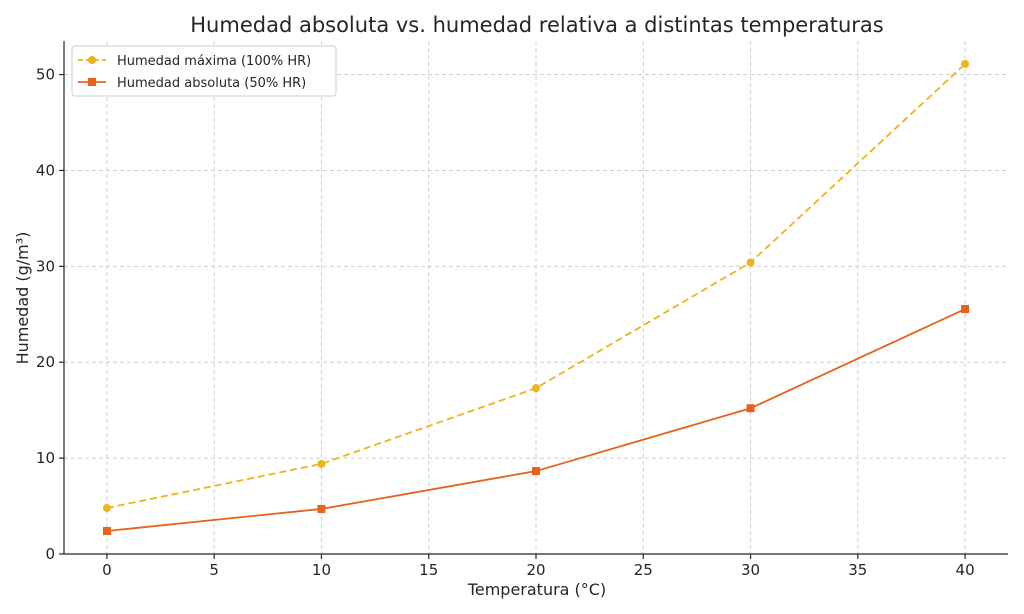 The image size is (1024, 614). I want to click on y-tick-label: 30, so click(45, 266).